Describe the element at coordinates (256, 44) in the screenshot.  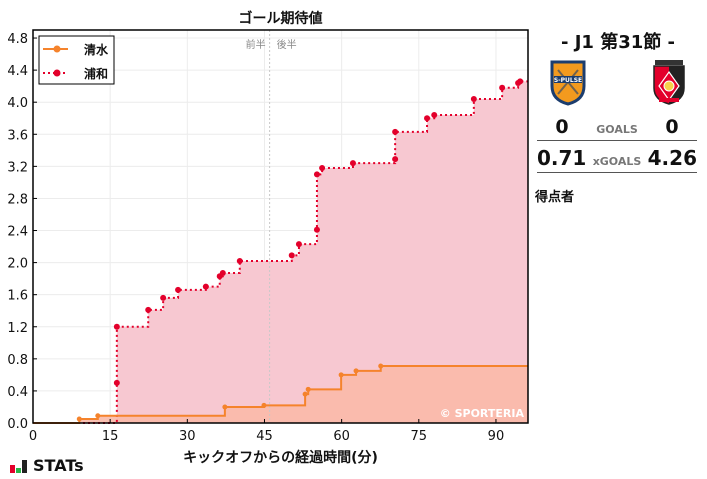
I see `svg-text: 前半` at that location.